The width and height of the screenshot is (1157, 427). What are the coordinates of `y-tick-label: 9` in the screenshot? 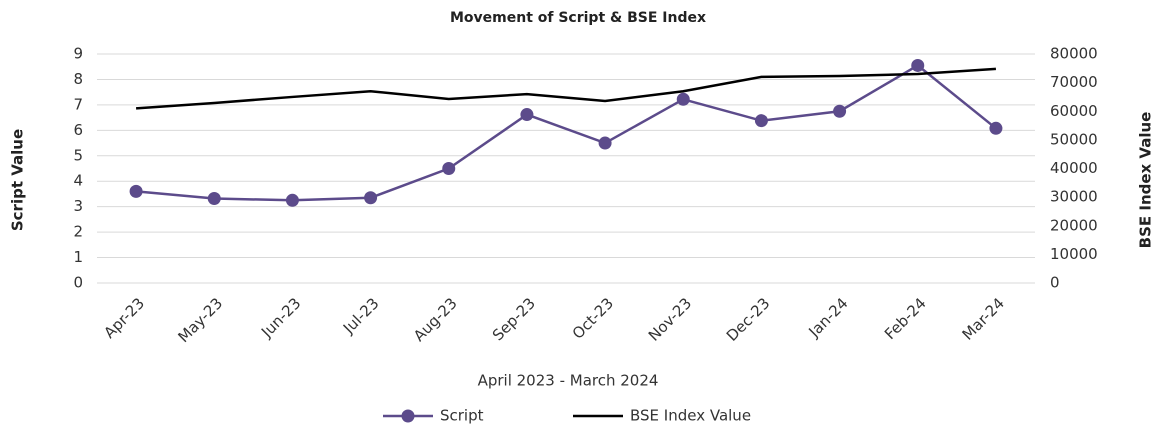 It's located at (78, 54).